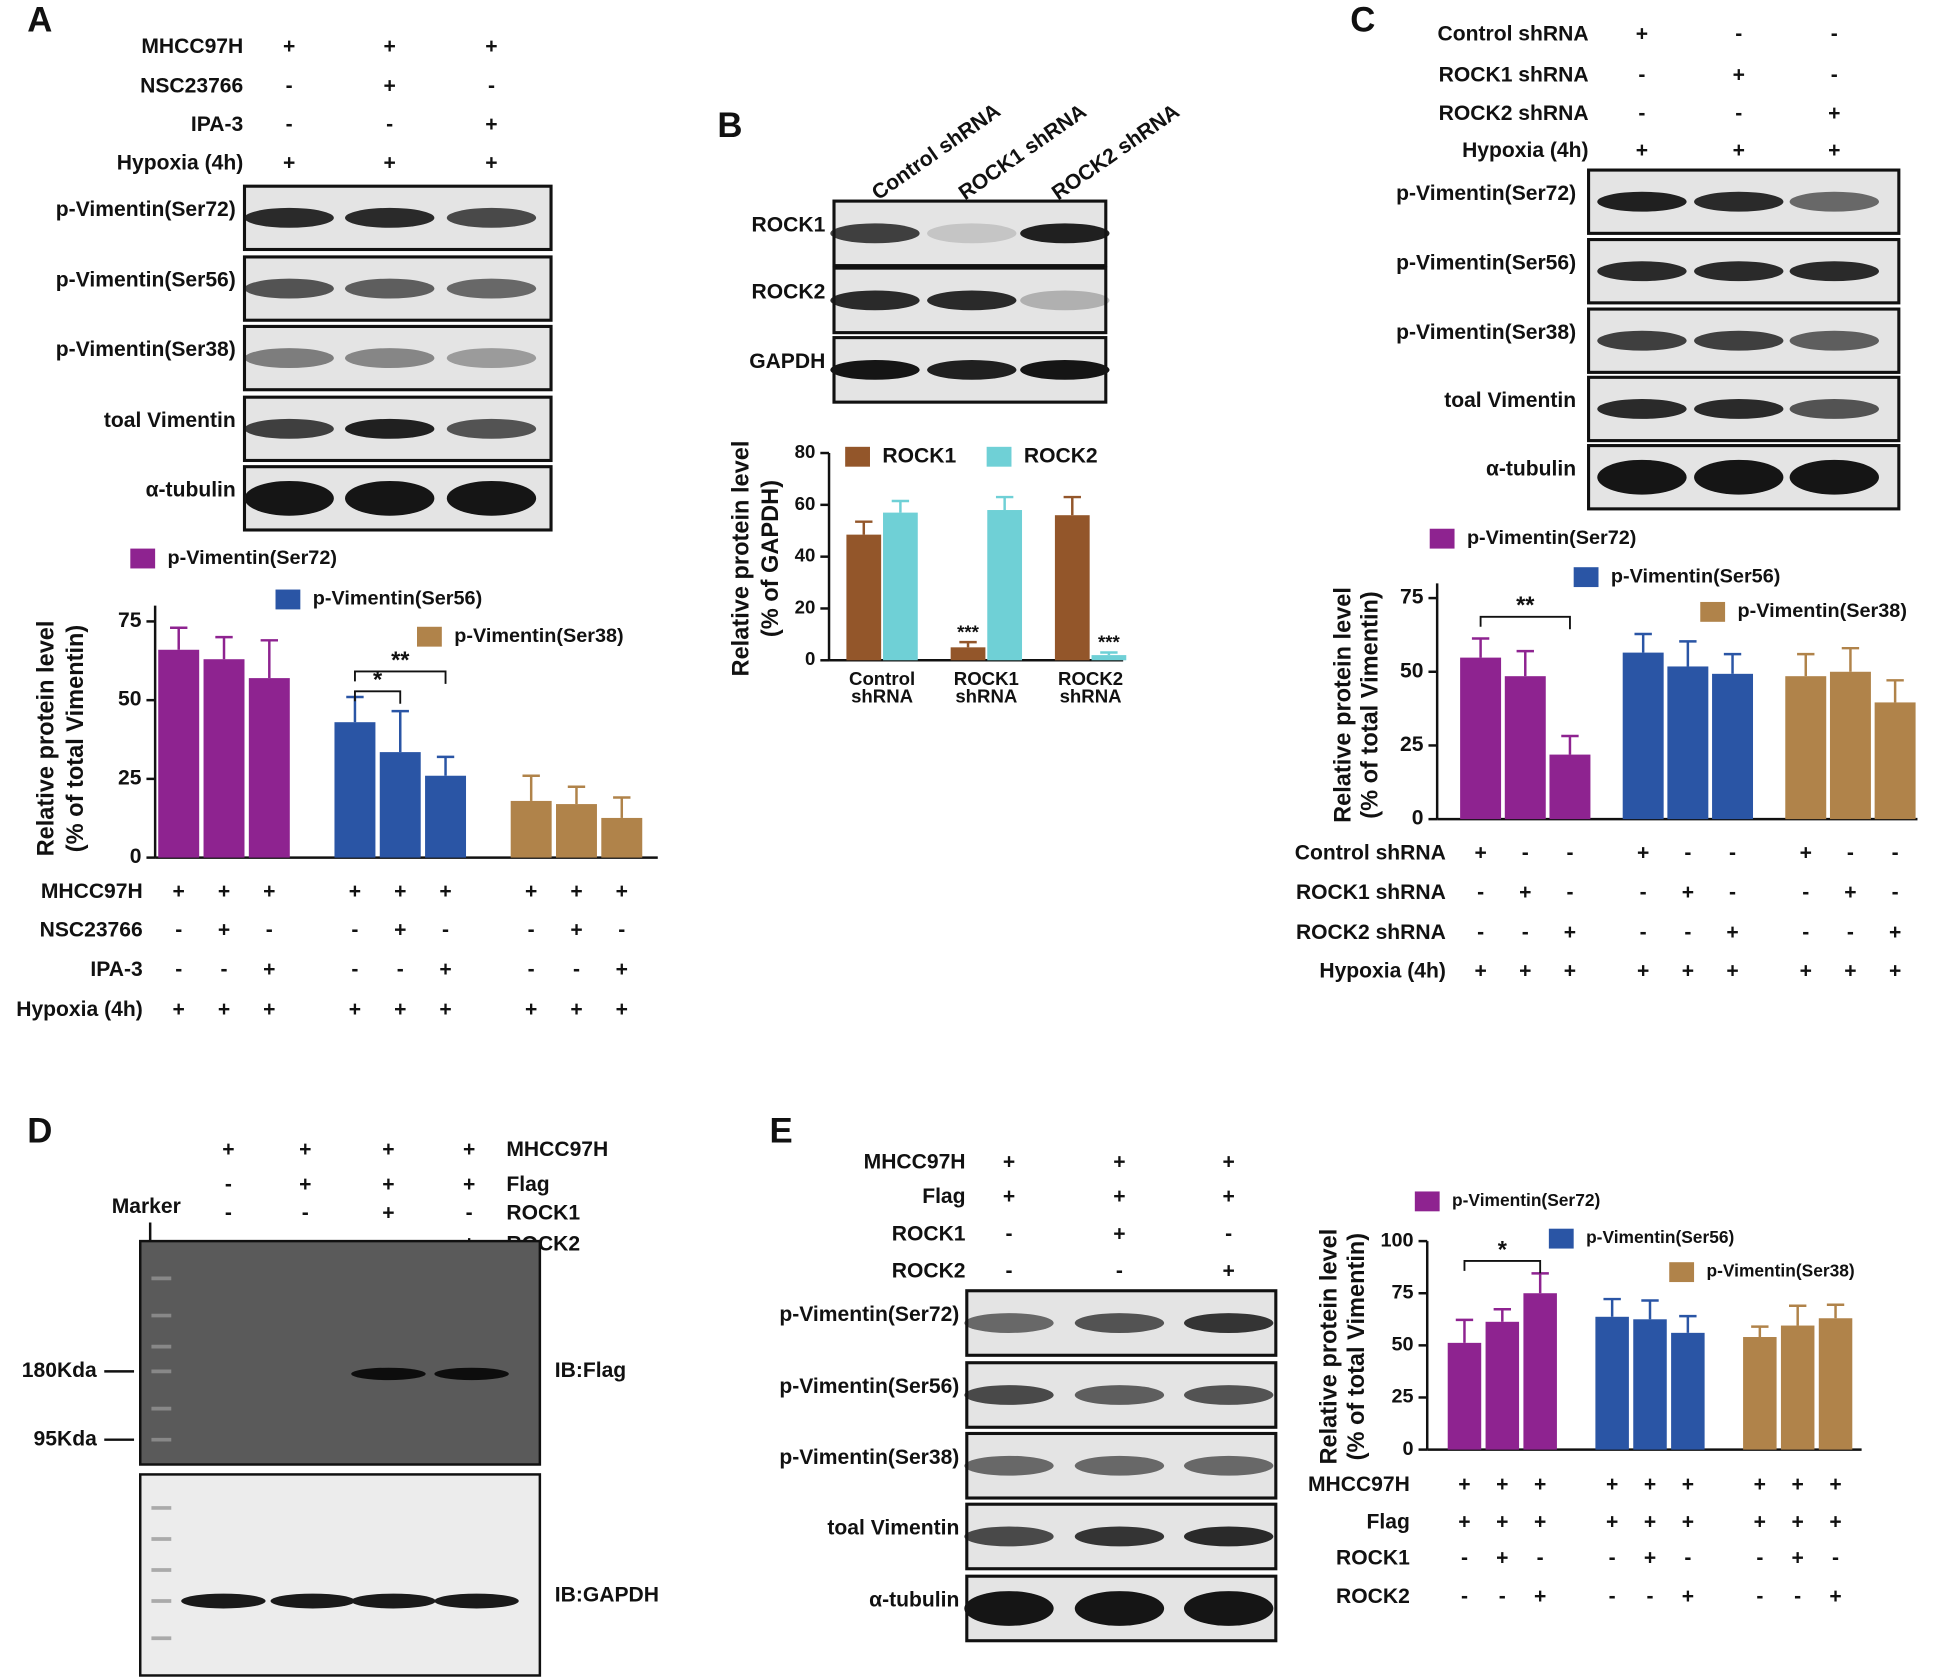 The width and height of the screenshot is (1946, 1678). What do you see at coordinates (116, 969) in the screenshot?
I see `condition-label: IPA-3` at bounding box center [116, 969].